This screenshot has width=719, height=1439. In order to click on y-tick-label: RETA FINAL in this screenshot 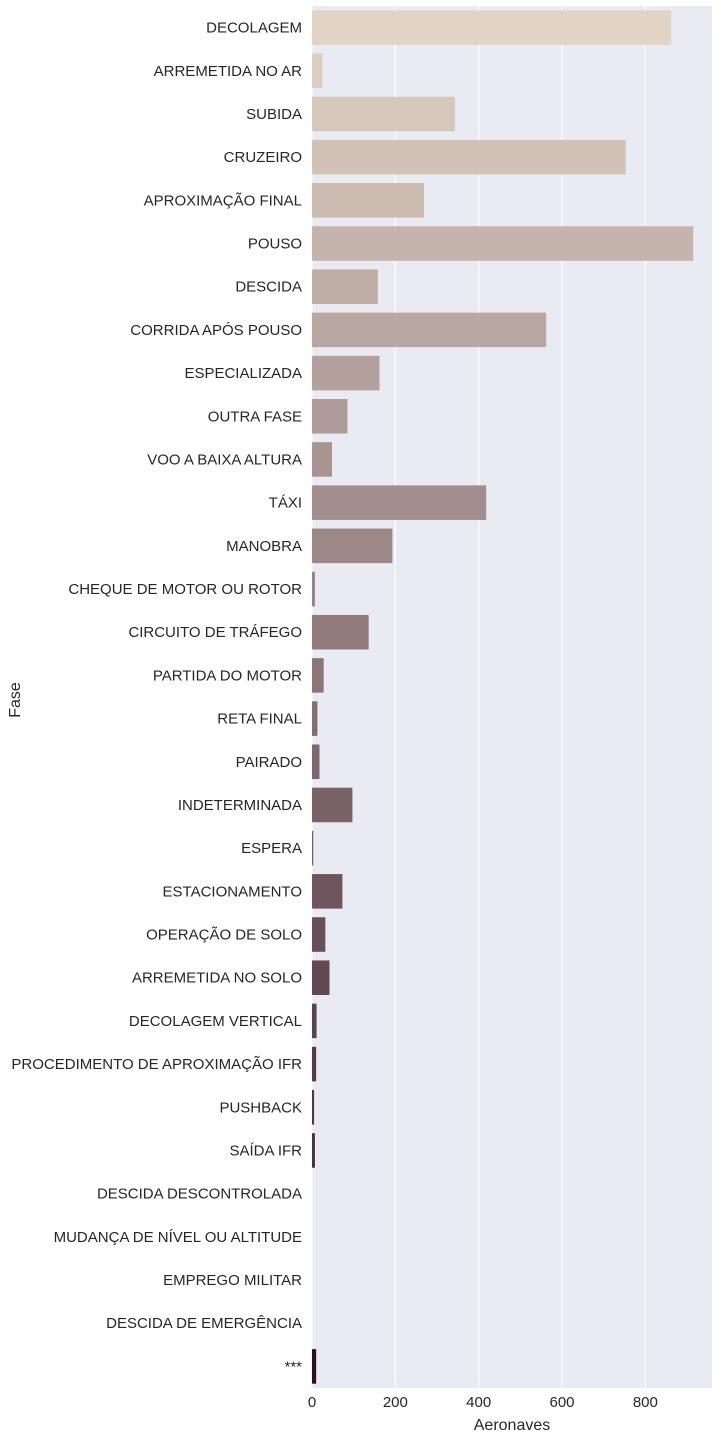, I will do `click(259, 719)`.